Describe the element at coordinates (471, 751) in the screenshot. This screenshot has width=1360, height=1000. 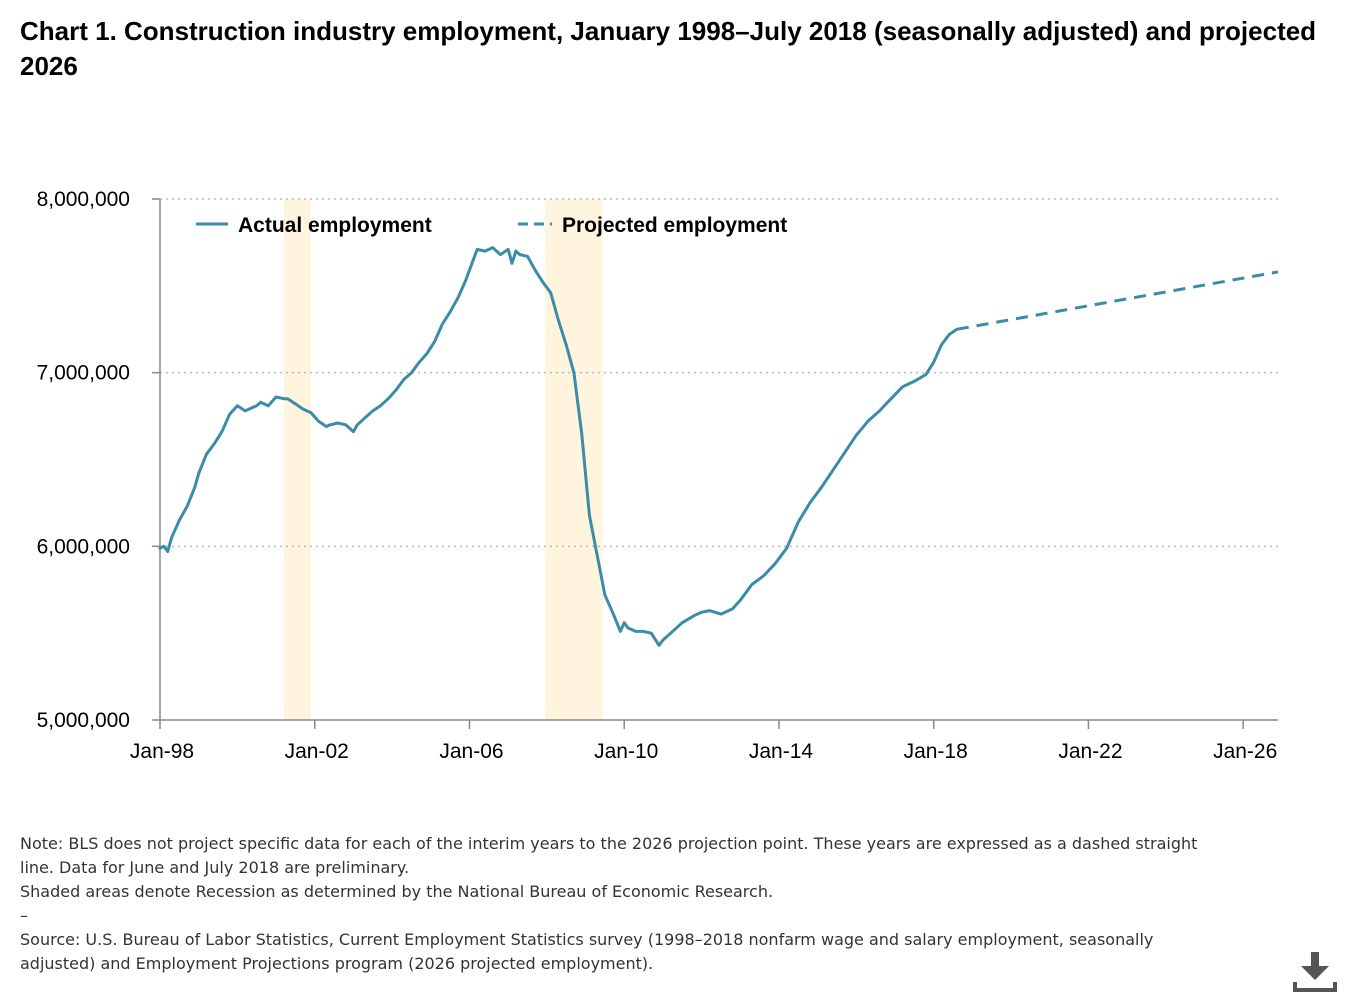
I see `x-tick-label: Jan-06` at that location.